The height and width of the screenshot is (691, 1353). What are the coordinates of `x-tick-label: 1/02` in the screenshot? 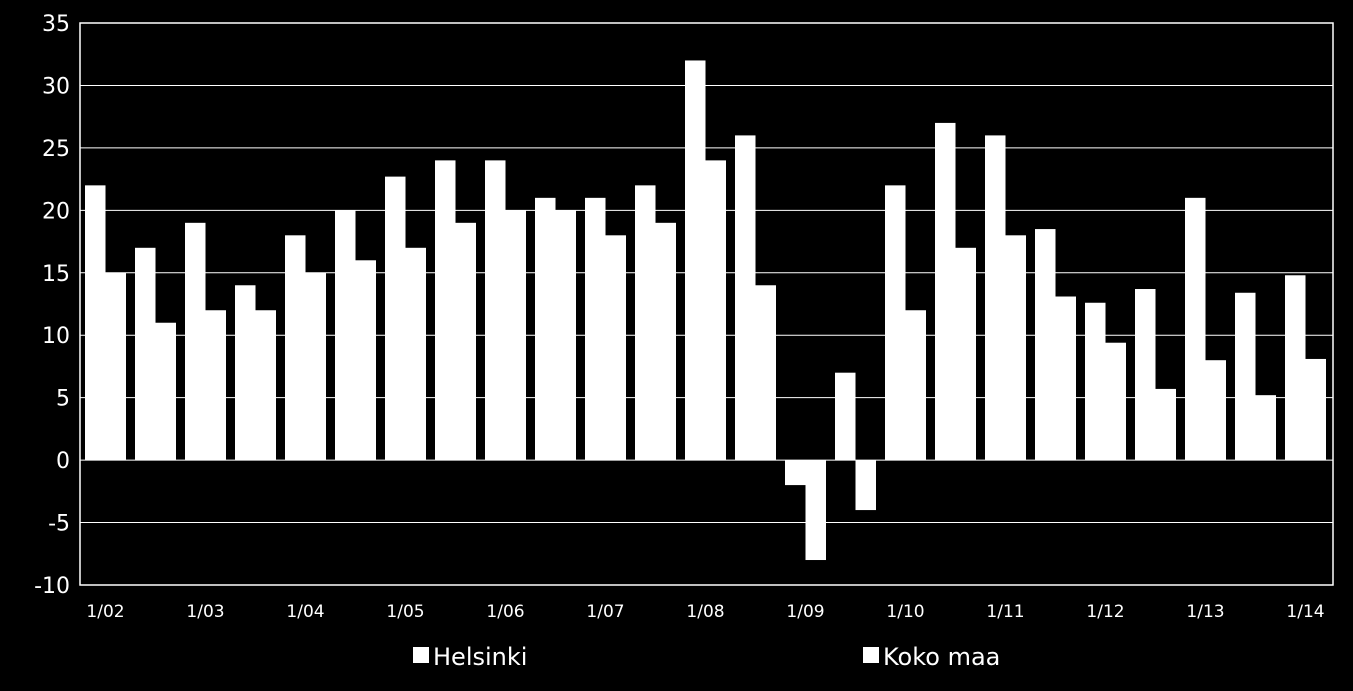 It's located at (105, 612).